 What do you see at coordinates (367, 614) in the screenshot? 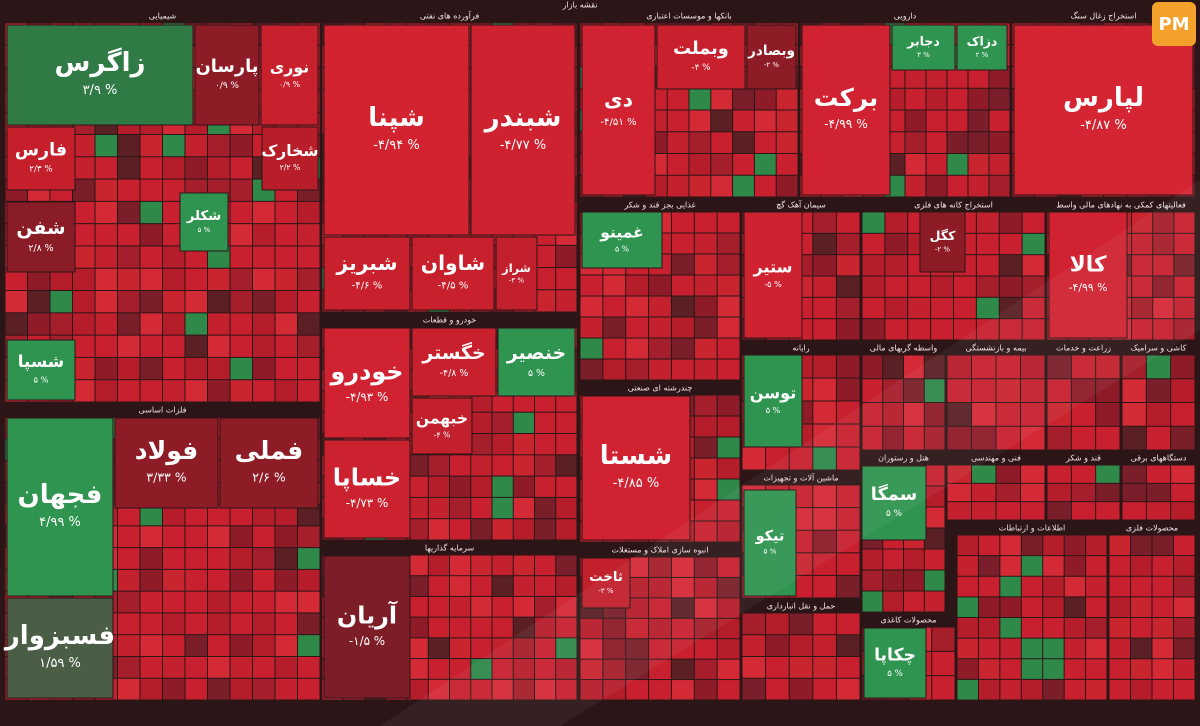
I see `tile-label: آریان` at bounding box center [367, 614].